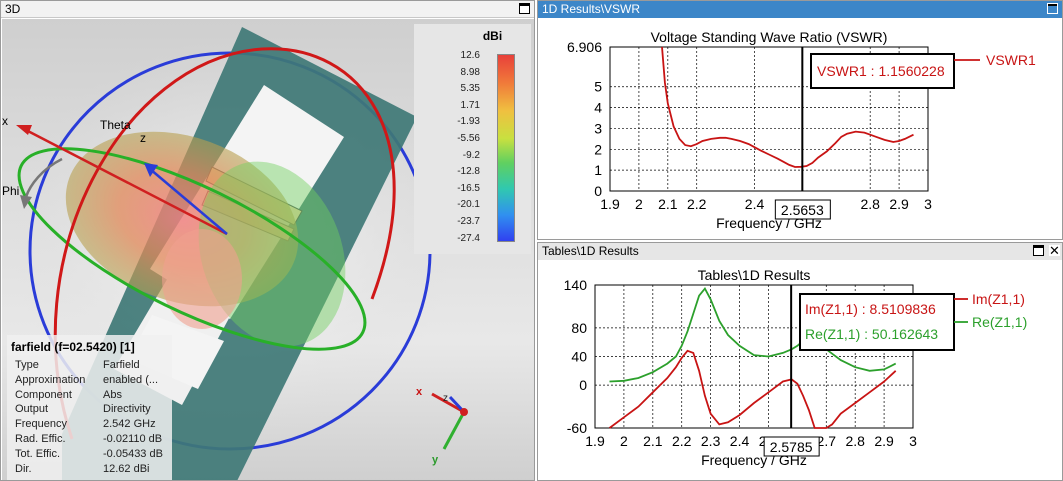 This screenshot has height=481, width=1063. I want to click on window-tables-titlebar: Tables\1D Results ✕, so click(800, 251).